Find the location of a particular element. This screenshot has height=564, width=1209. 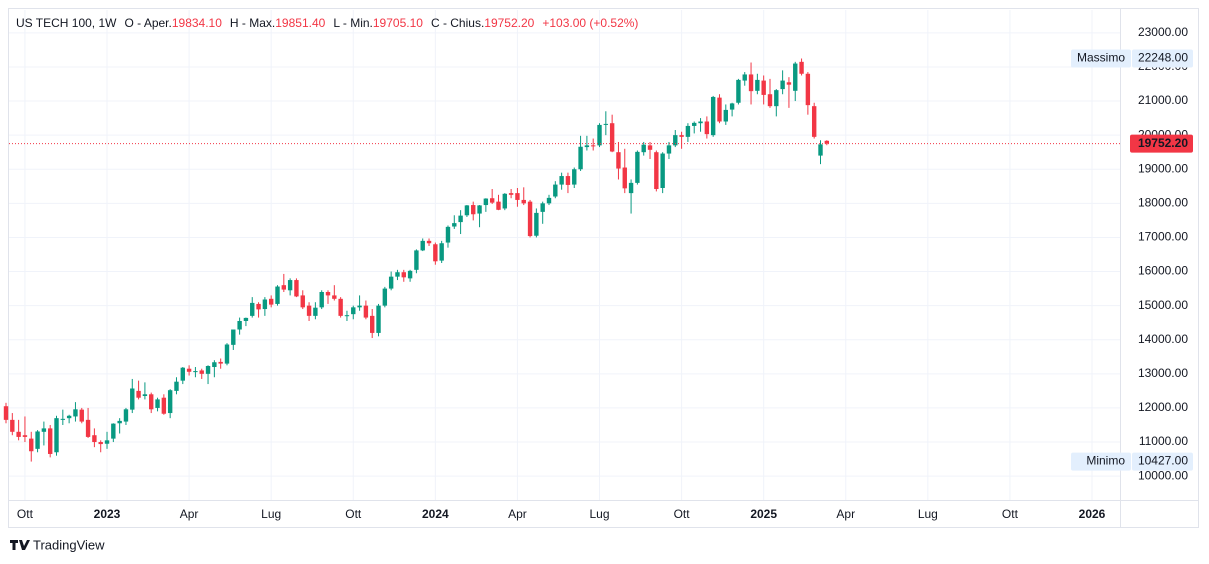

last-price-box is located at coordinates (1161, 143).